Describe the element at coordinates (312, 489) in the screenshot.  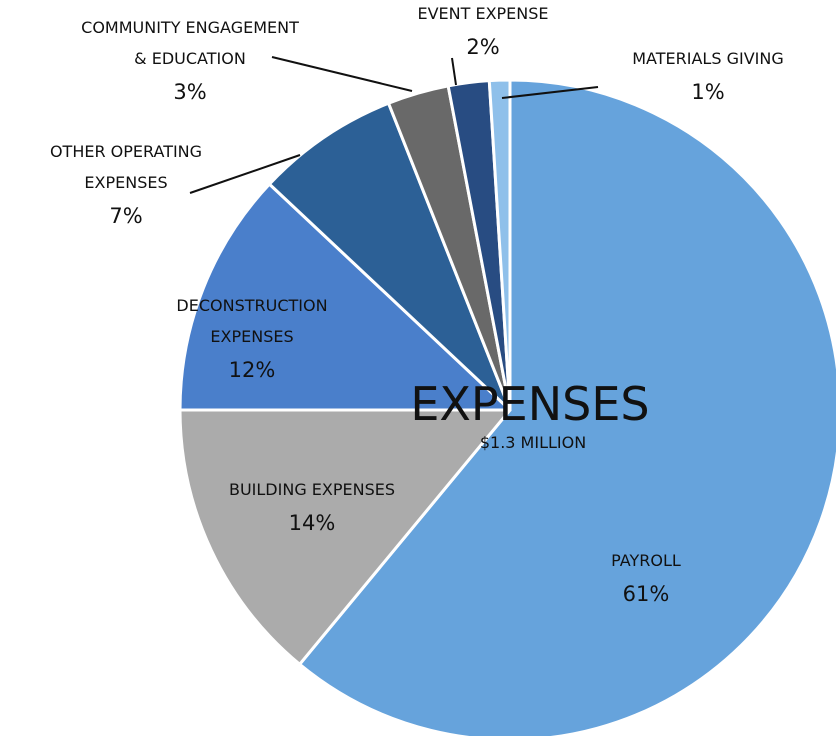
I see `slice-label-name: BUILDING EXPENSES` at that location.